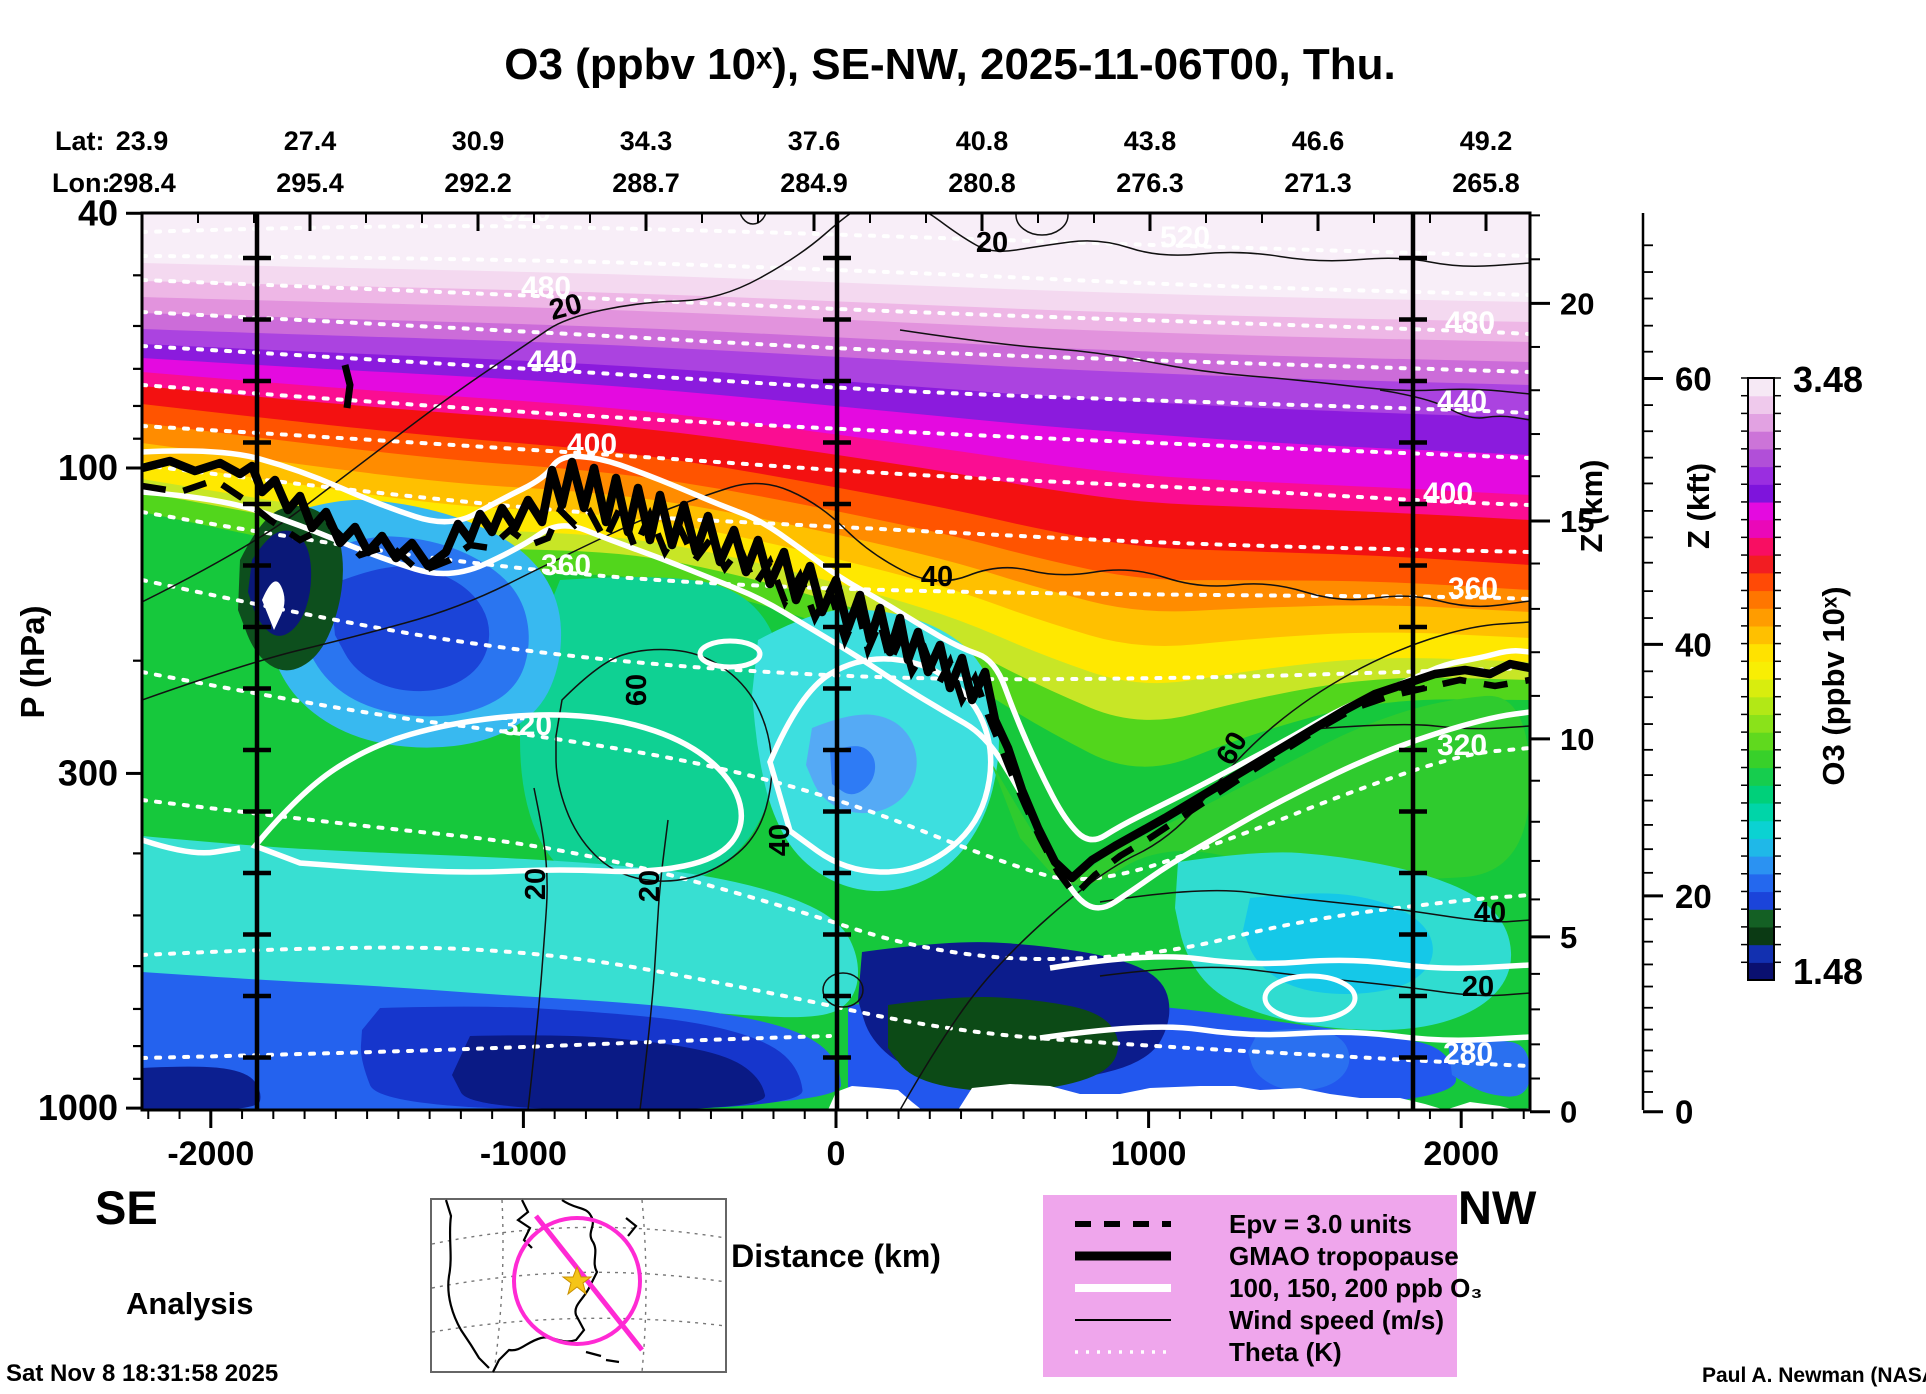  What do you see at coordinates (1486, 141) in the screenshot?
I see `lat-value-8: 49.2` at bounding box center [1486, 141].